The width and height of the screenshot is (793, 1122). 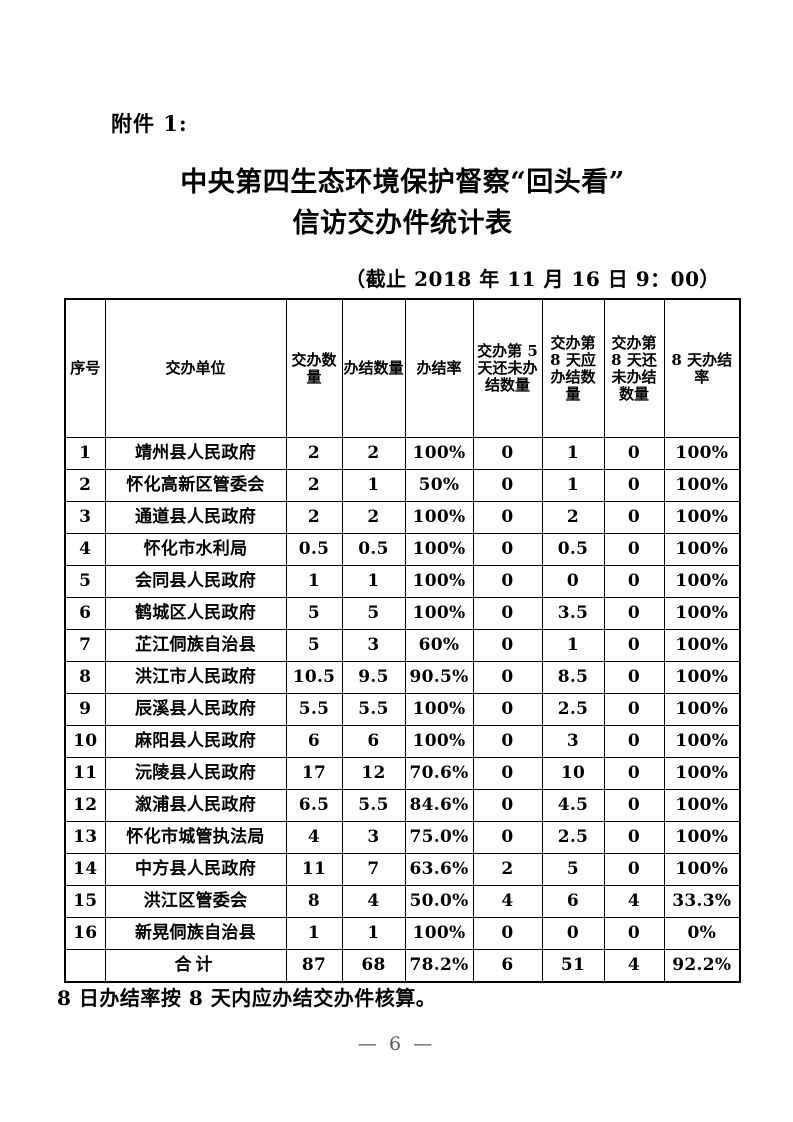 I want to click on cell-unit: 芷江侗族自治县, so click(x=195, y=645).